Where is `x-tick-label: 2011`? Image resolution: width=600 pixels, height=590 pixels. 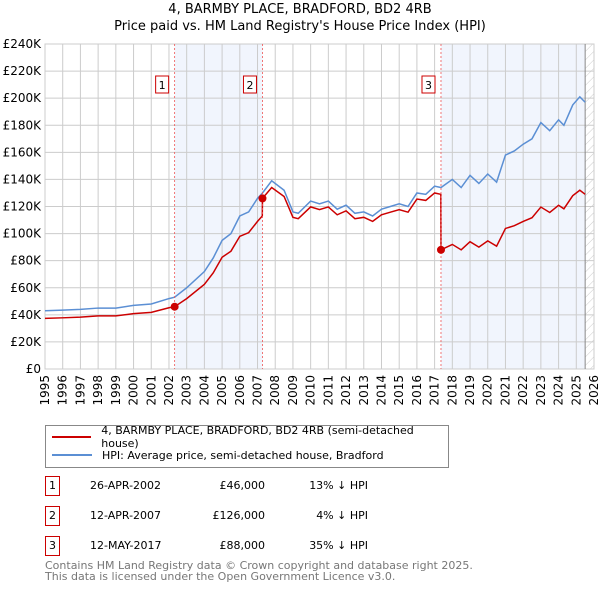
x-tick-label: 2011 is located at coordinates (328, 390).